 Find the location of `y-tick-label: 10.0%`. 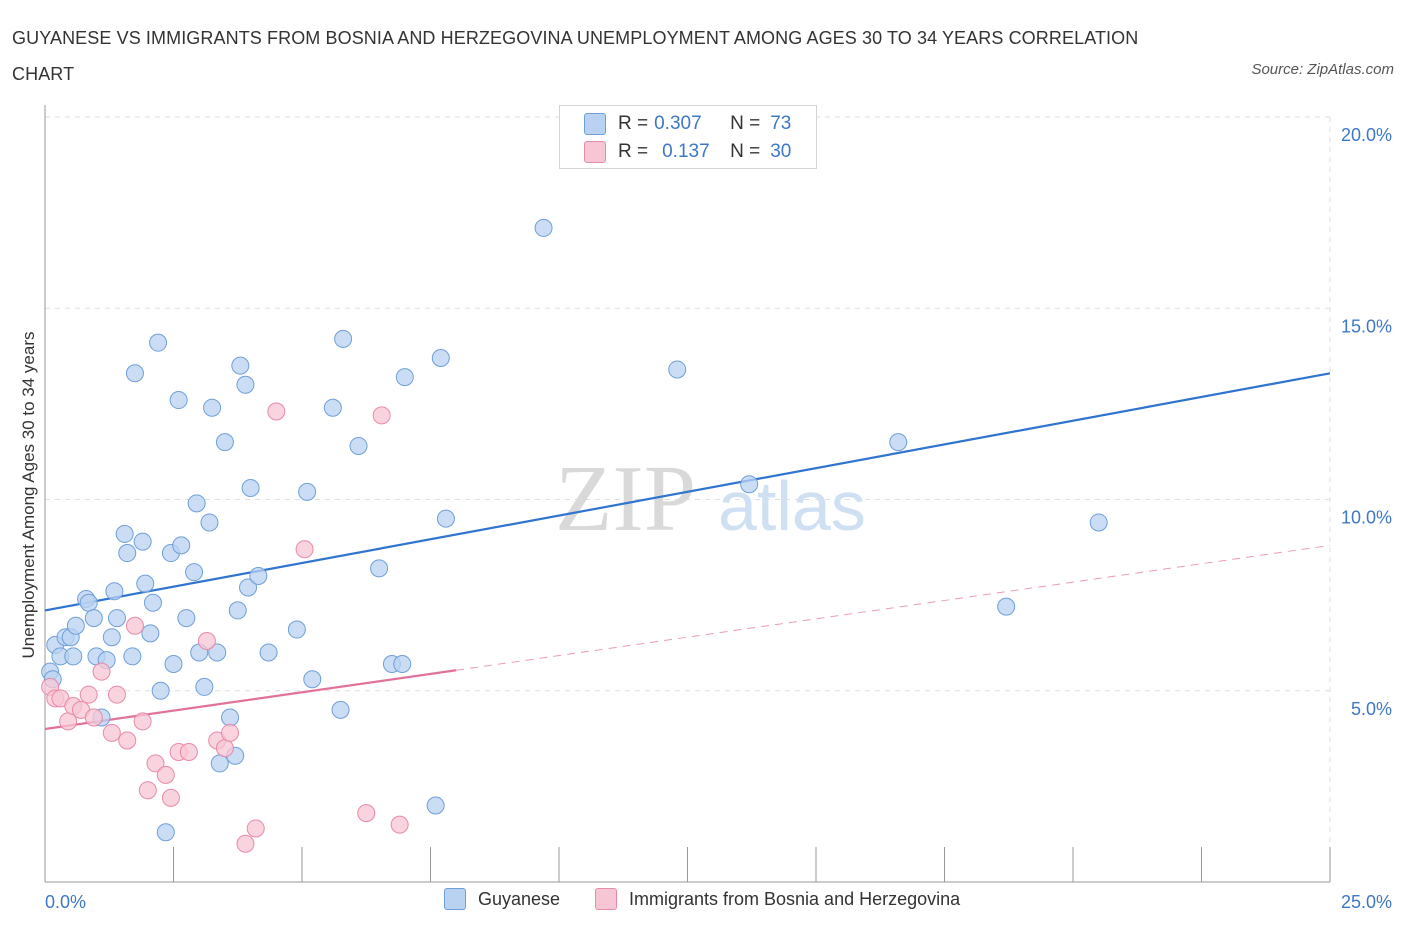

y-tick-label: 10.0% is located at coordinates (1366, 518).